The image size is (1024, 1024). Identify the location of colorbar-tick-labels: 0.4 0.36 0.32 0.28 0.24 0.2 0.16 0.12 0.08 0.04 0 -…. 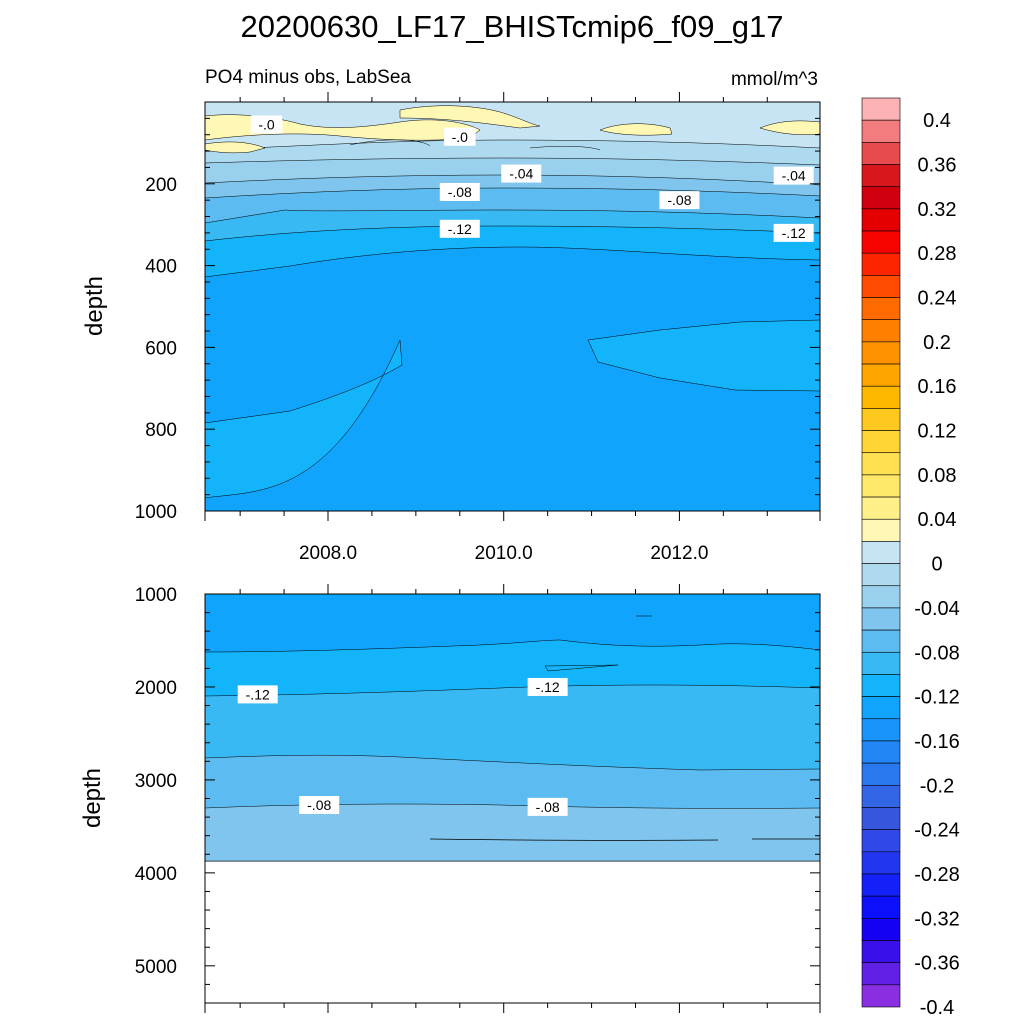
(937, 564).